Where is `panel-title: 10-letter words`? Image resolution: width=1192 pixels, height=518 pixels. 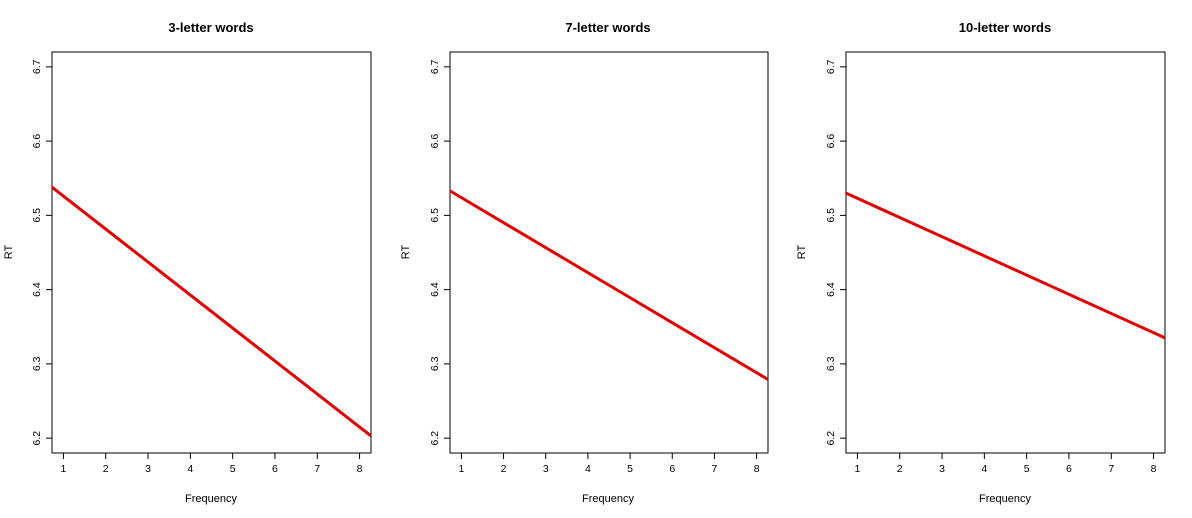
panel-title: 10-letter words is located at coordinates (1005, 27).